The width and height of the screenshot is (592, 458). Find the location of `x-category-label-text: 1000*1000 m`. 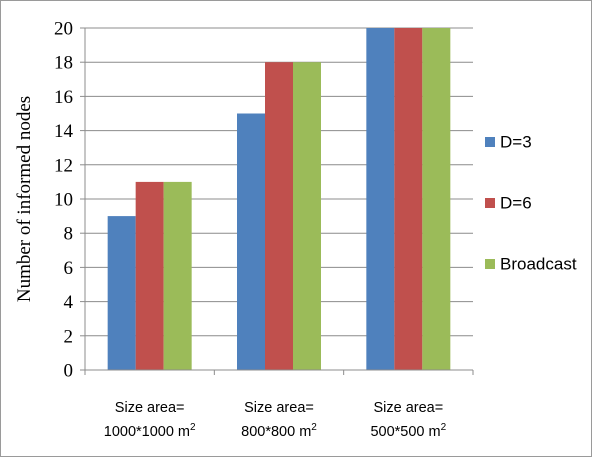

x-category-label-text: 1000*1000 m is located at coordinates (147, 432).